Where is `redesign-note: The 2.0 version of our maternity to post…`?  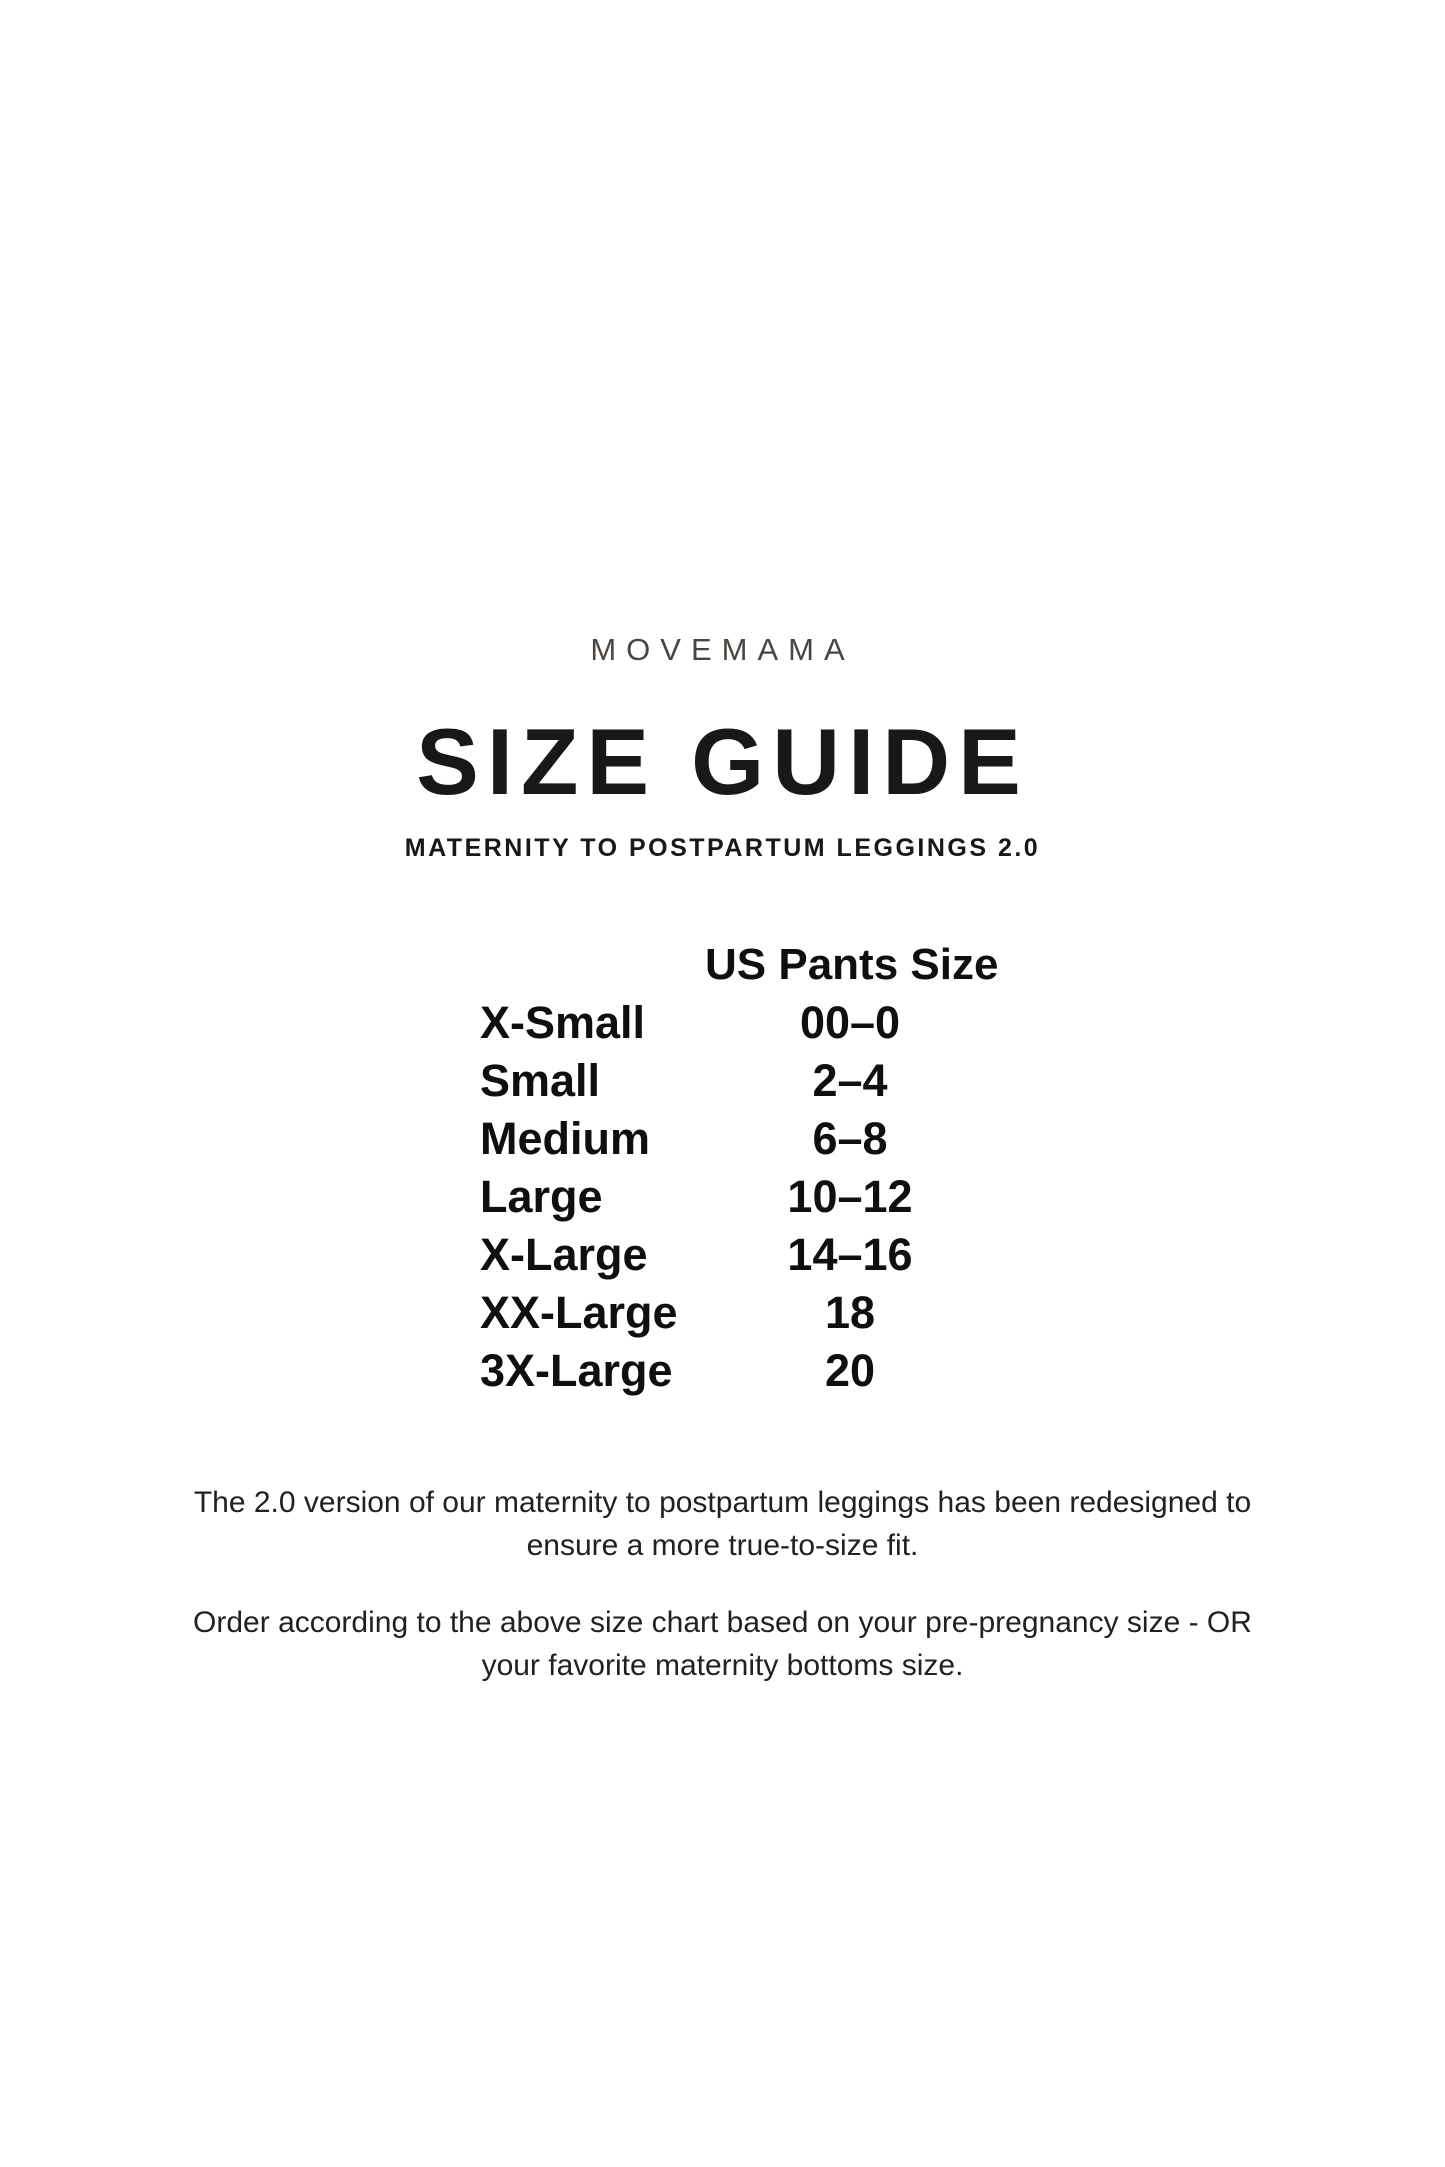
redesign-note: The 2.0 version of our maternity to post… is located at coordinates (722, 1524).